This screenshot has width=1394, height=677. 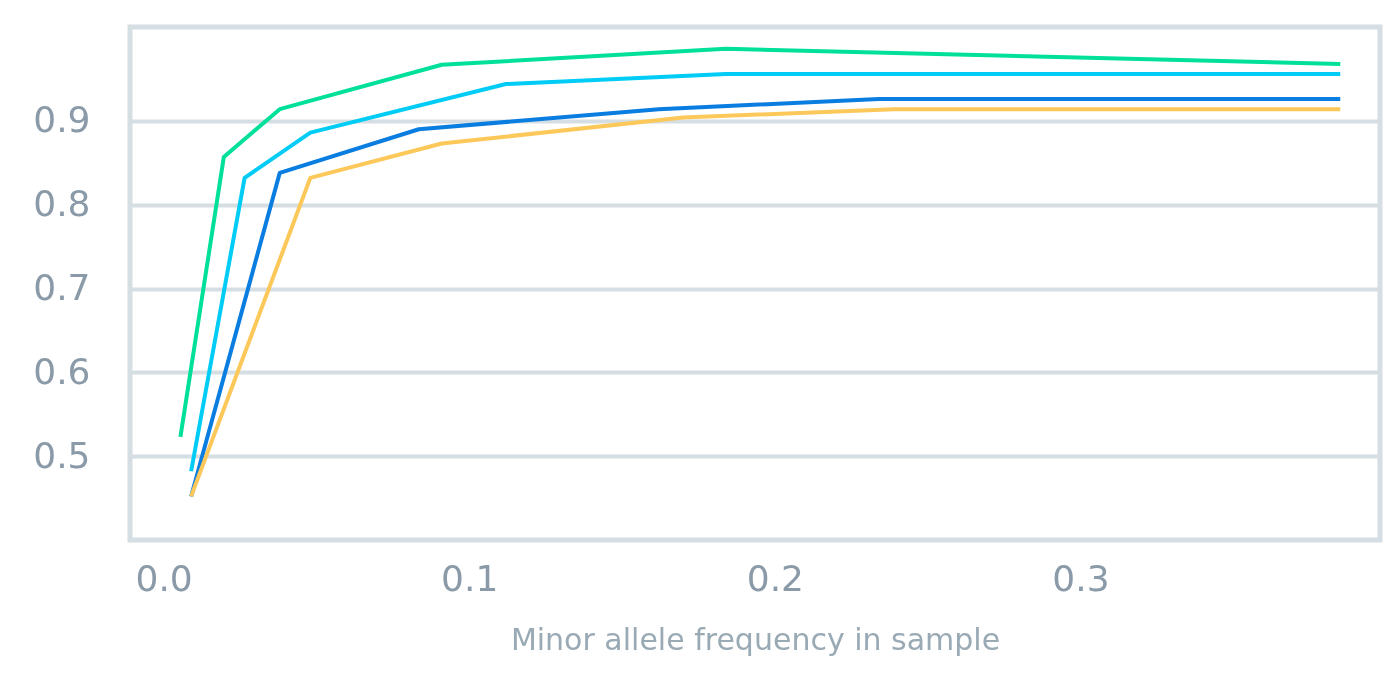 What do you see at coordinates (62, 288) in the screenshot?
I see `y-tick-label: 0.7` at bounding box center [62, 288].